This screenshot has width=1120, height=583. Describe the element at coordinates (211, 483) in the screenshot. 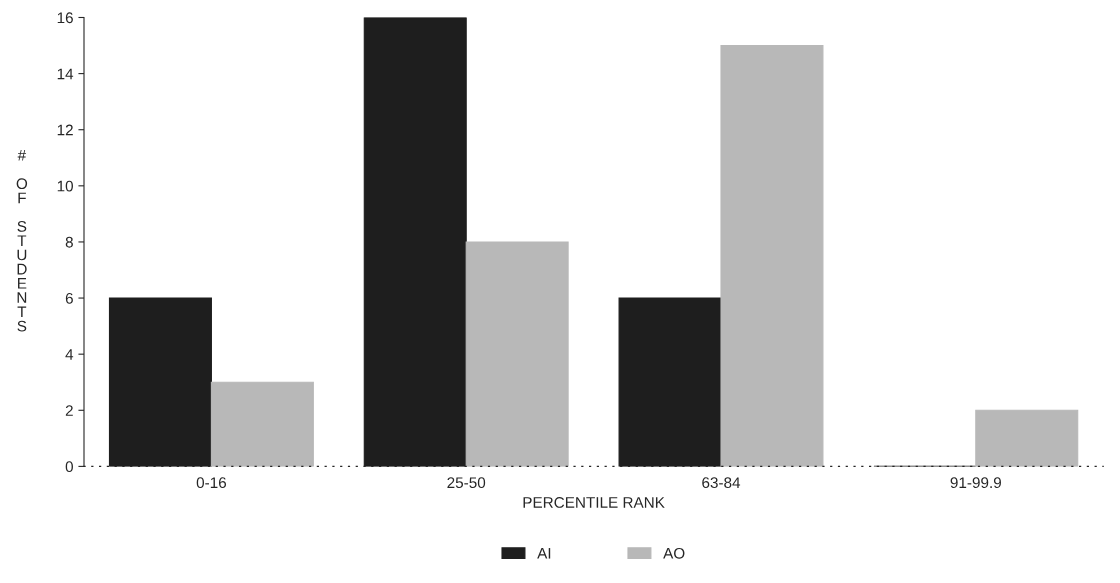

I see `x-tick-label: 0-16` at that location.